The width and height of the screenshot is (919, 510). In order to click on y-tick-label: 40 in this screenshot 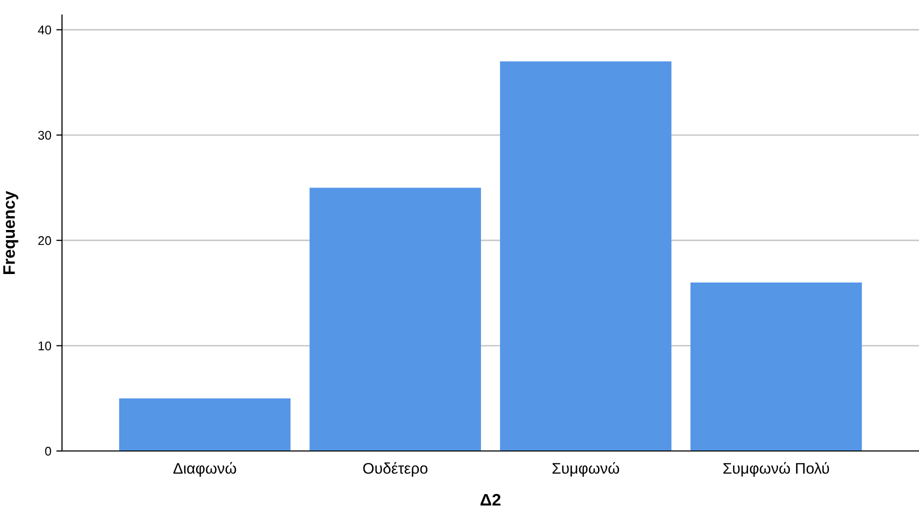, I will do `click(45, 30)`.